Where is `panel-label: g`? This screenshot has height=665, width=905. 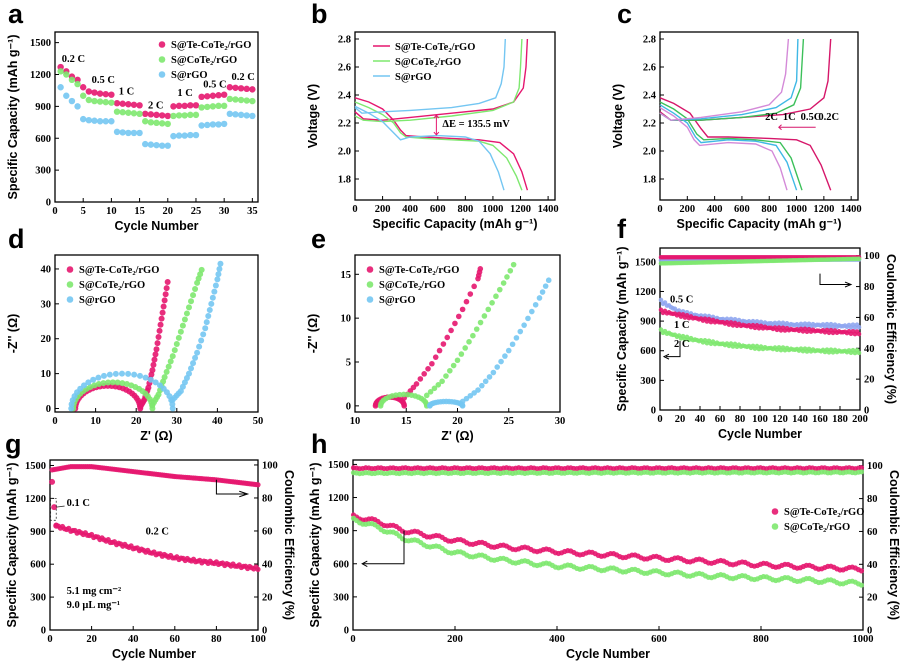
panel-label: g is located at coordinates (13, 444).